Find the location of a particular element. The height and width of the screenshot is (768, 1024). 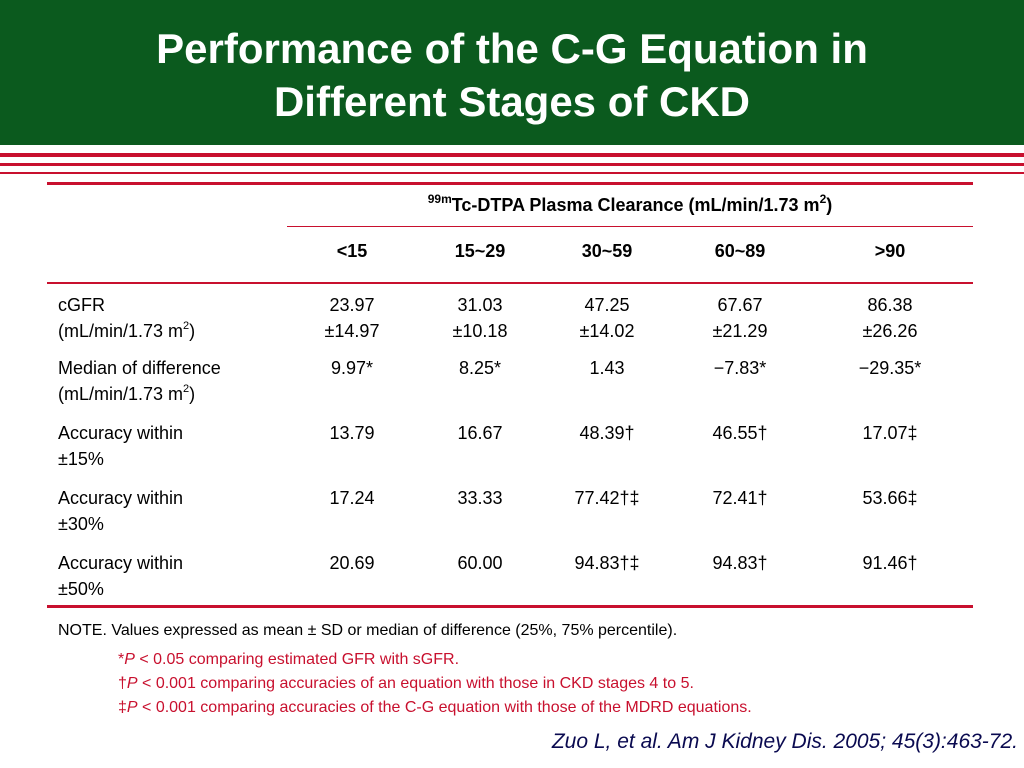

title-line-2: Different Stages of CKD is located at coordinates (512, 101).